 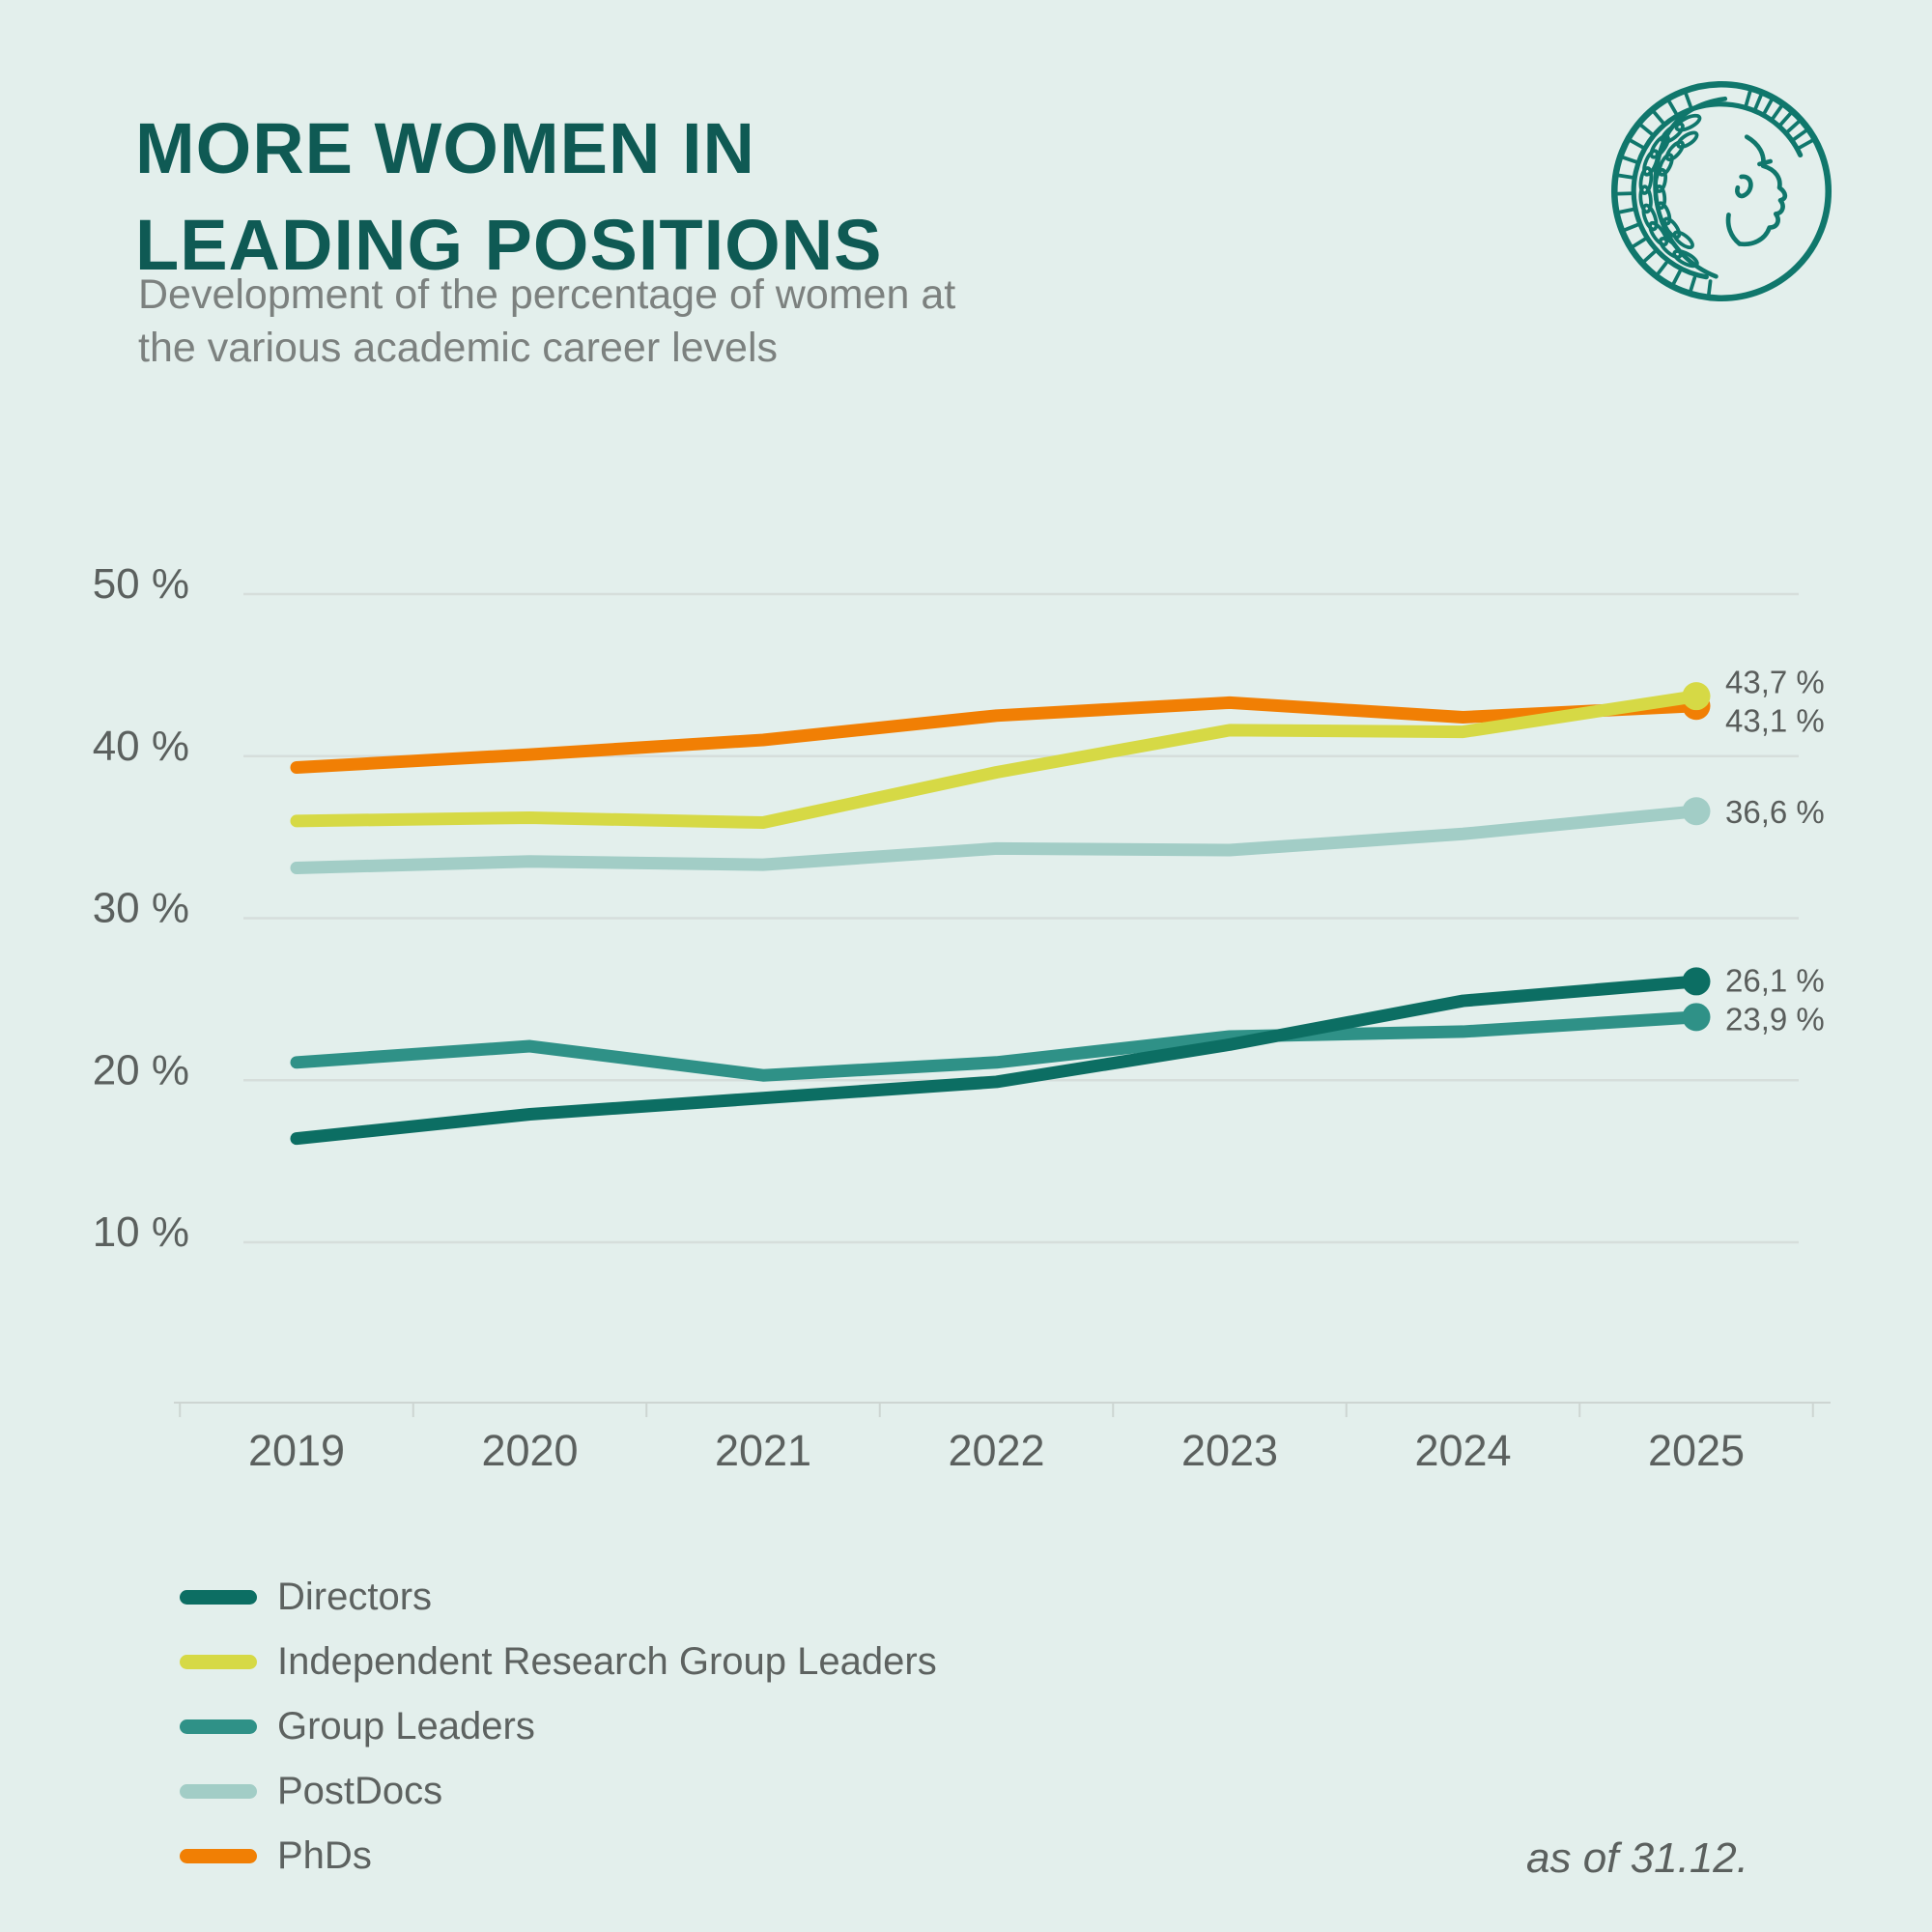 I want to click on series-line-independent-research-group-leaders, so click(x=996, y=760).